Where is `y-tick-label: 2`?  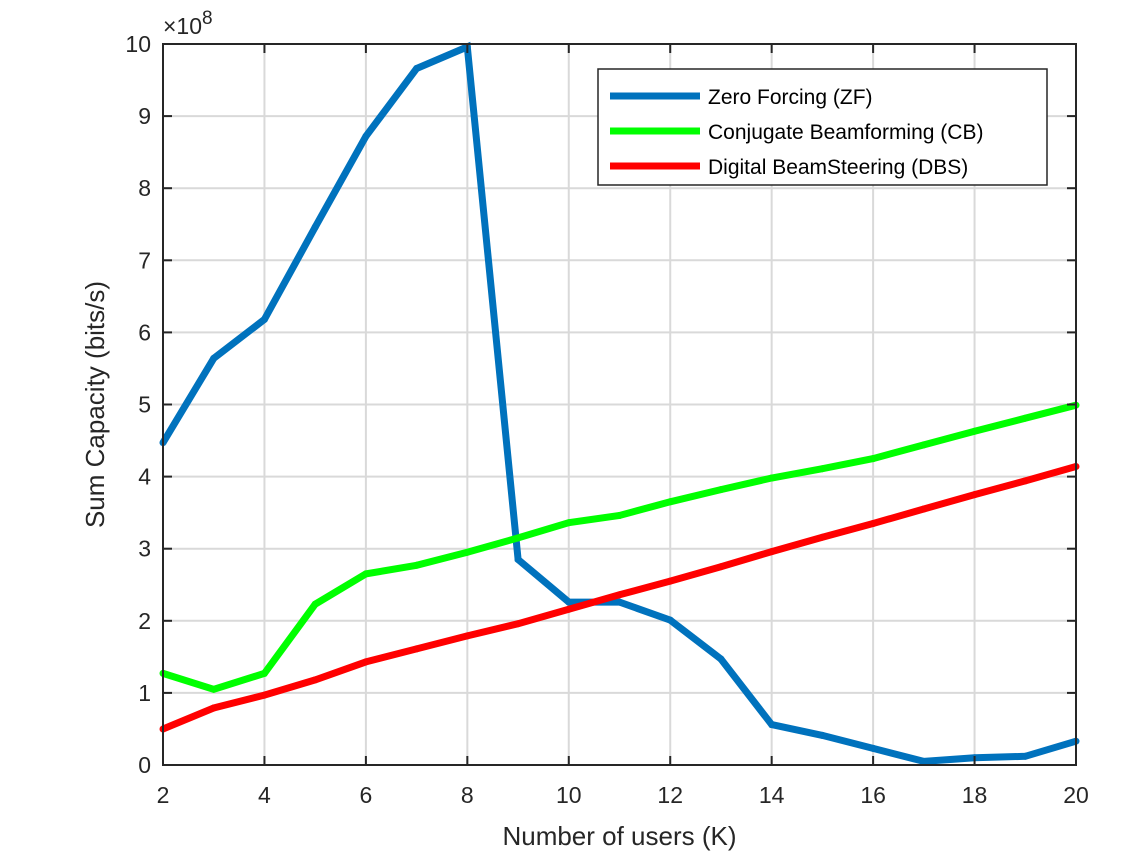
y-tick-label: 2 is located at coordinates (144, 621).